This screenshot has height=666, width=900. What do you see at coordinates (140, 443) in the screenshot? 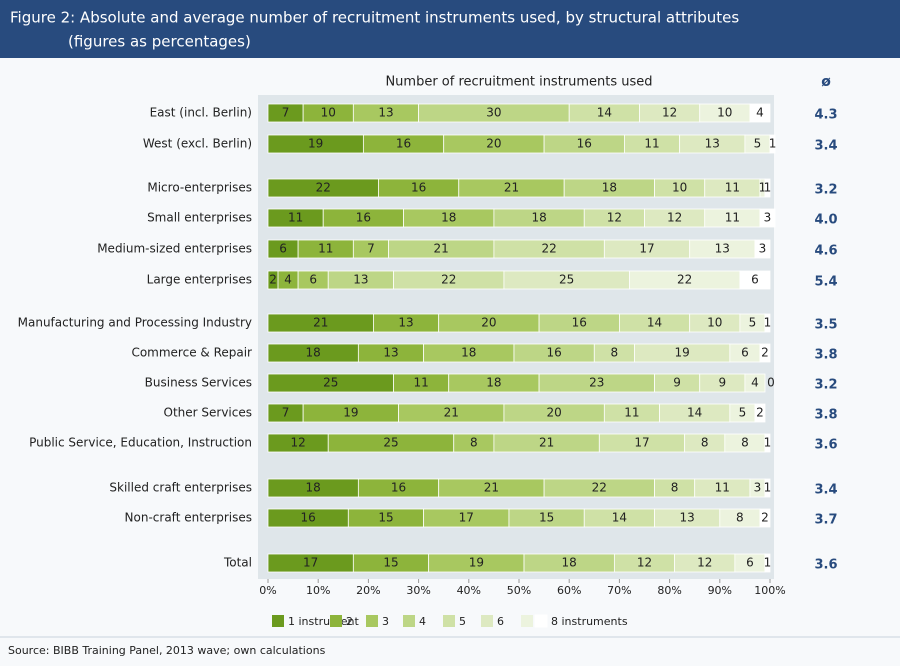
I see `category-label: Public Service, Education, Instruction` at bounding box center [140, 443].